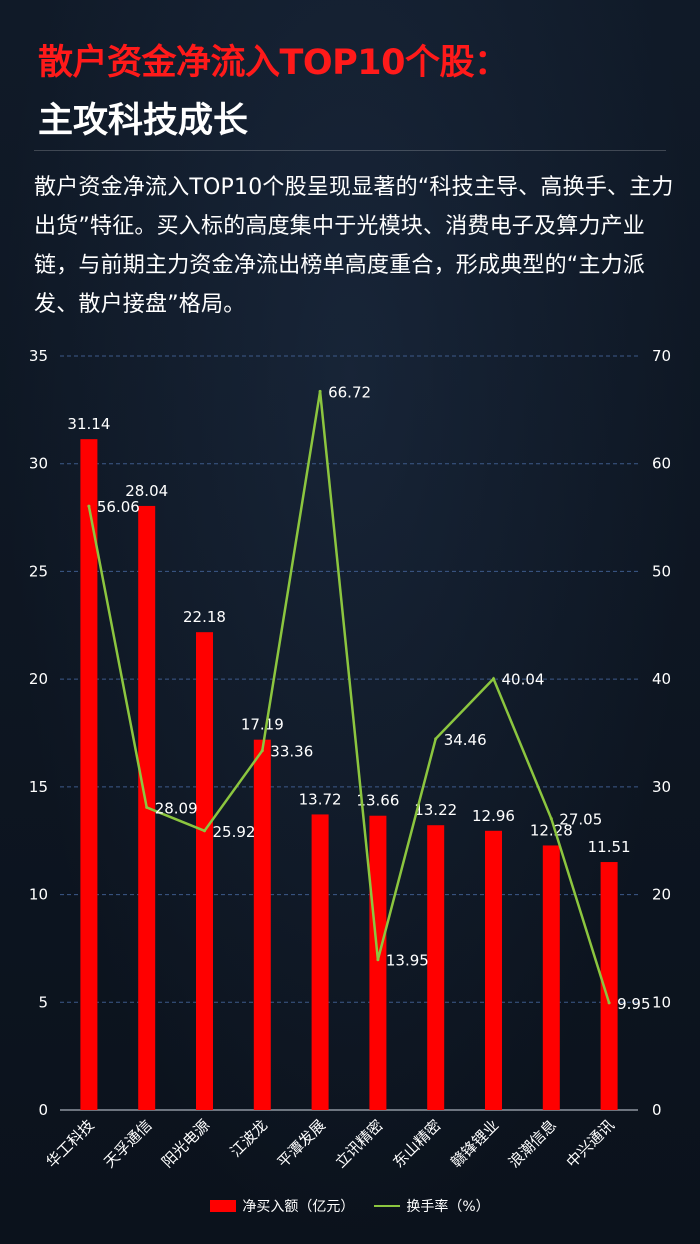 Image resolution: width=700 pixels, height=1244 pixels. I want to click on x-category-label: 立讯精密, so click(359, 1143).